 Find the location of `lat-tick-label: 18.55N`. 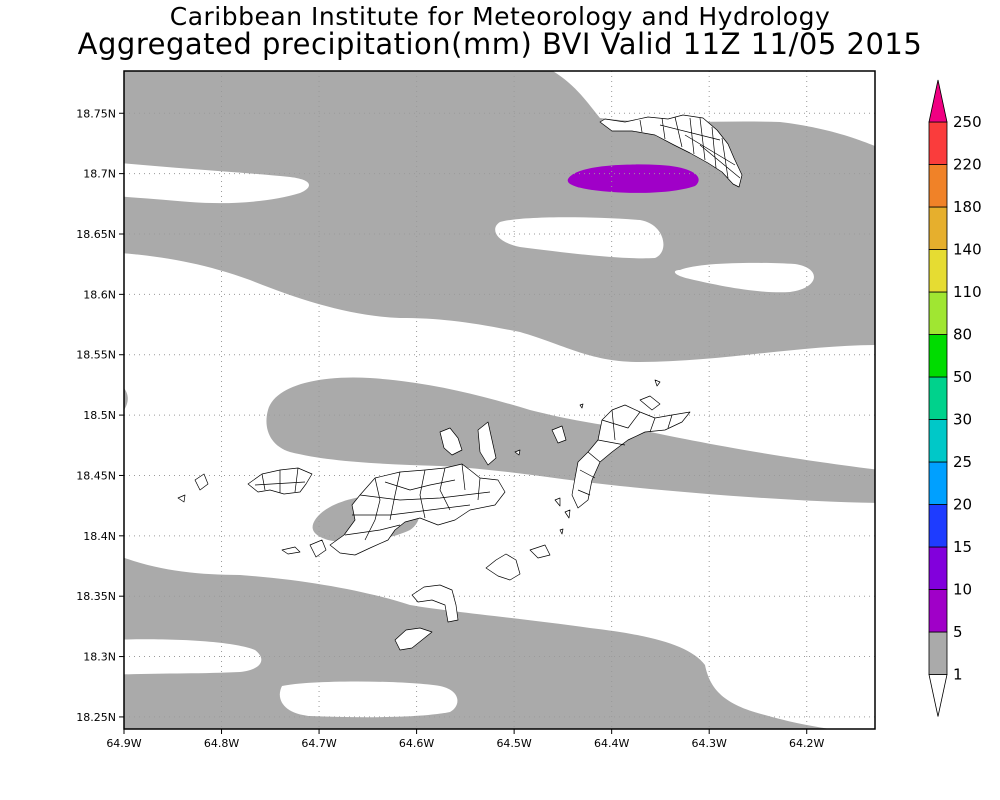

lat-tick-label: 18.55N is located at coordinates (96, 355).